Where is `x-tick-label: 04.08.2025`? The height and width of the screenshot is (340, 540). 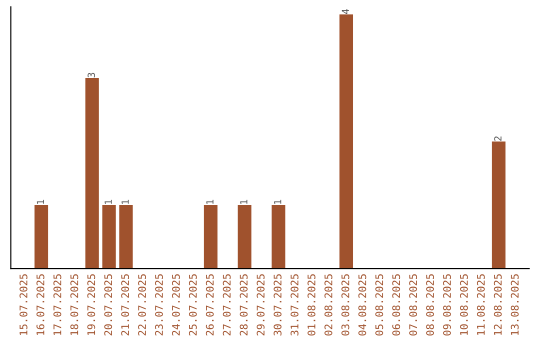 x-tick-label: 04.08.2025 is located at coordinates (362, 305).